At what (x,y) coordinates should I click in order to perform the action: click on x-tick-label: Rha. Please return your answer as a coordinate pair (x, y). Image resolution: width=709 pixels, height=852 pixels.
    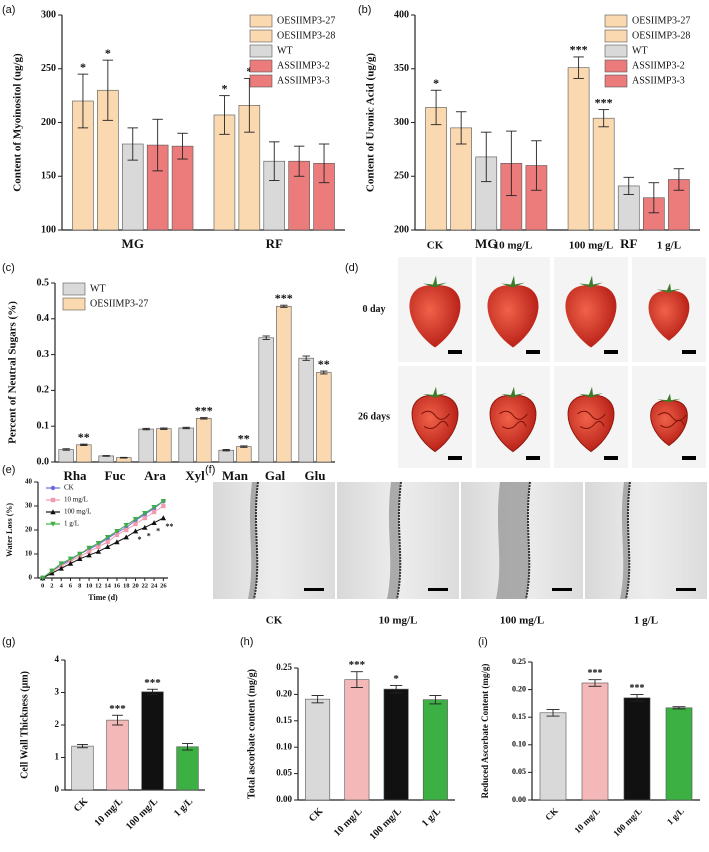
    Looking at the image, I should click on (75, 475).